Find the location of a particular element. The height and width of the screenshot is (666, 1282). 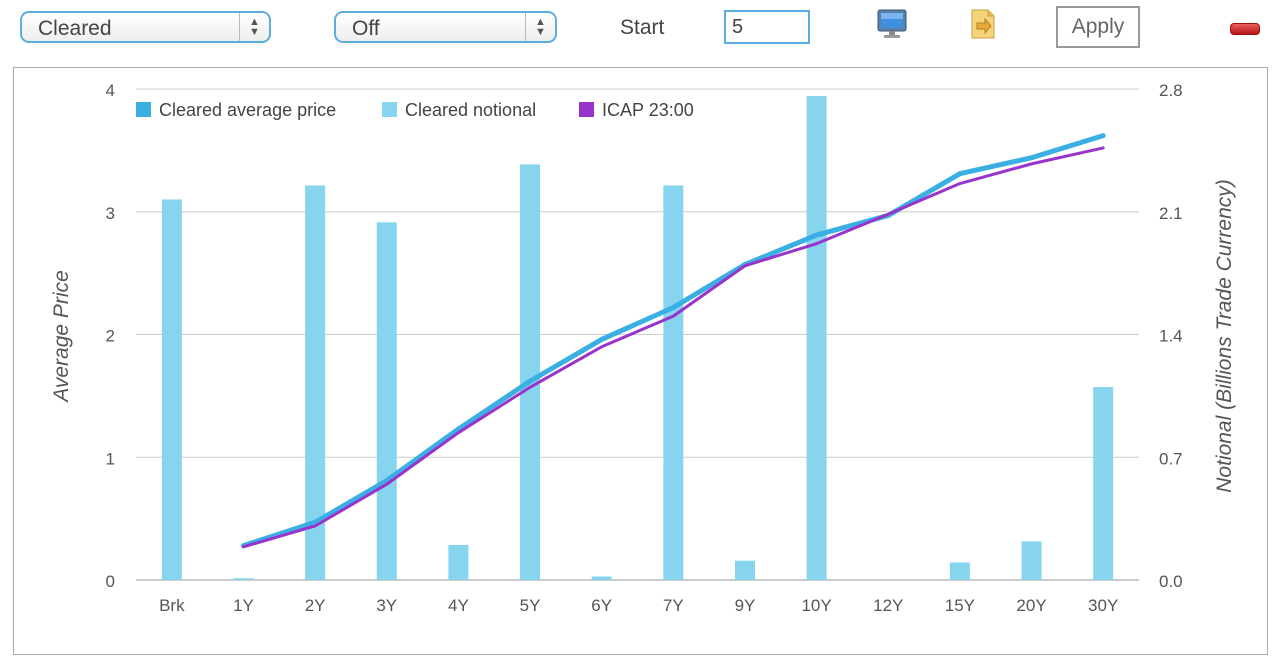

x-tick-label: 20Y is located at coordinates (1031, 605).